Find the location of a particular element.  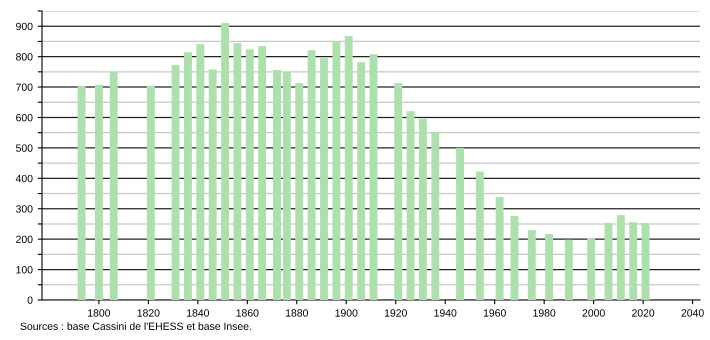

x-tick-label: 1820 is located at coordinates (149, 313).